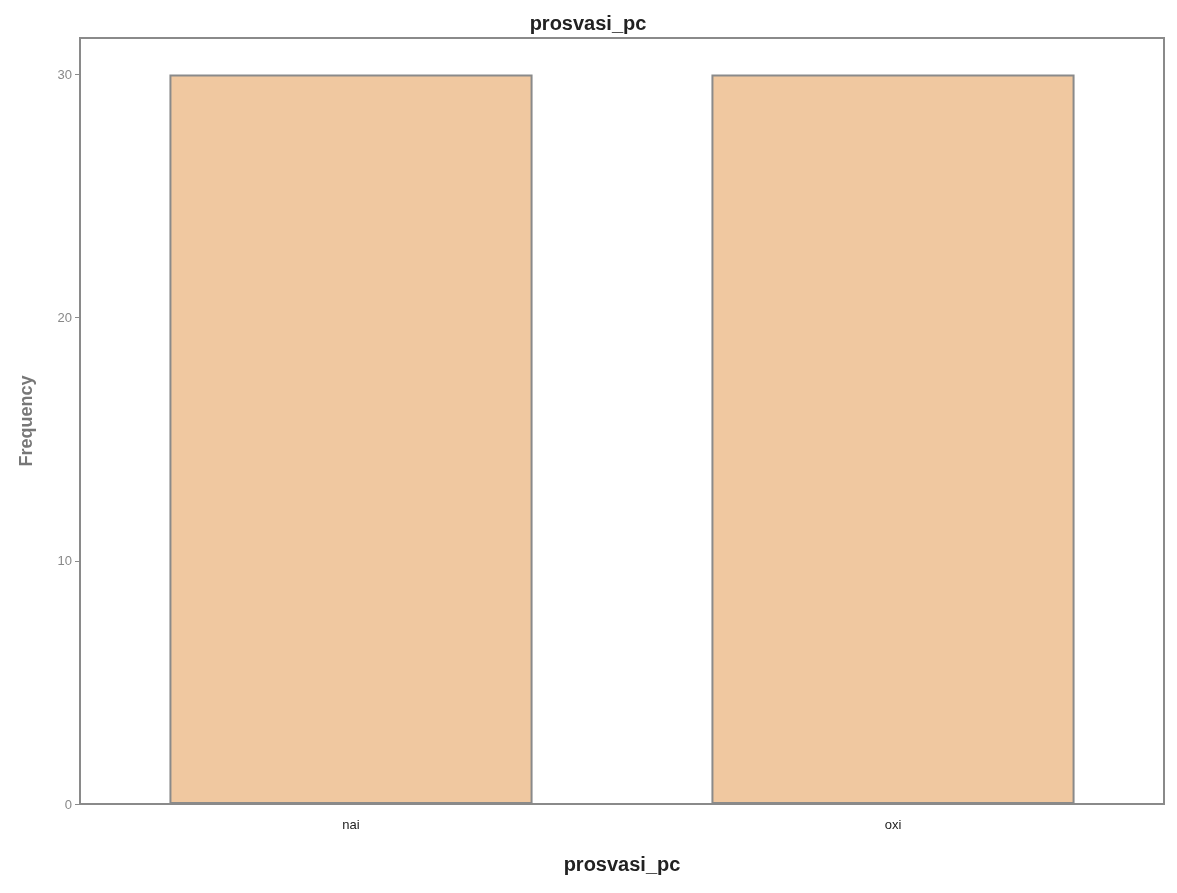 This screenshot has height=893, width=1177. Describe the element at coordinates (26, 421) in the screenshot. I see `y-axis-title: Frequency` at that location.